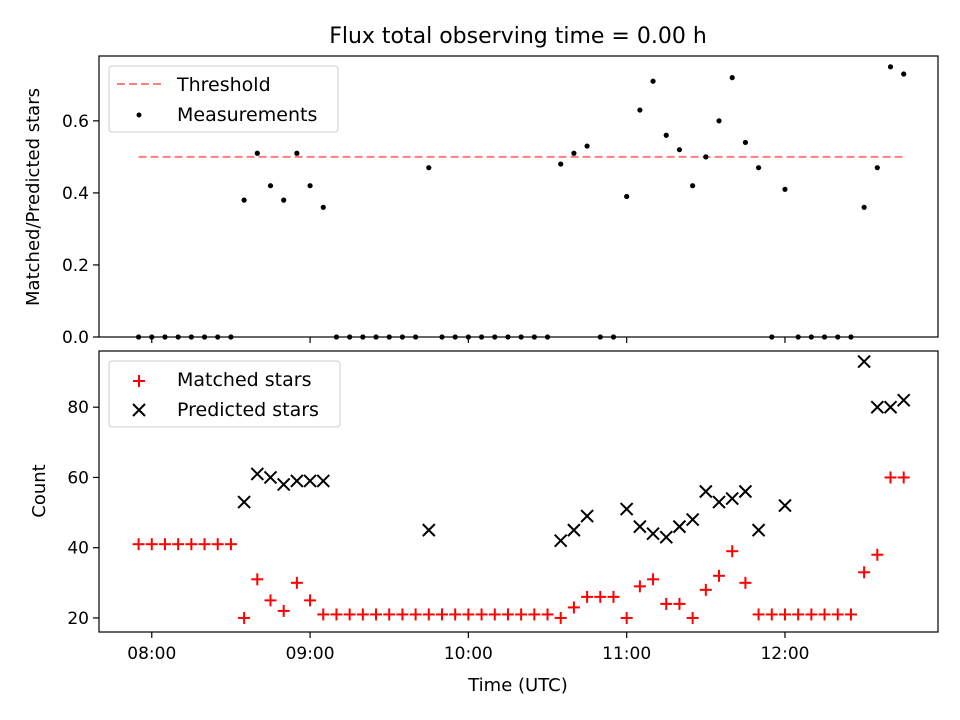 The width and height of the screenshot is (960, 720). I want to click on count-legend: Matched stars Predicted stars, so click(224, 394).